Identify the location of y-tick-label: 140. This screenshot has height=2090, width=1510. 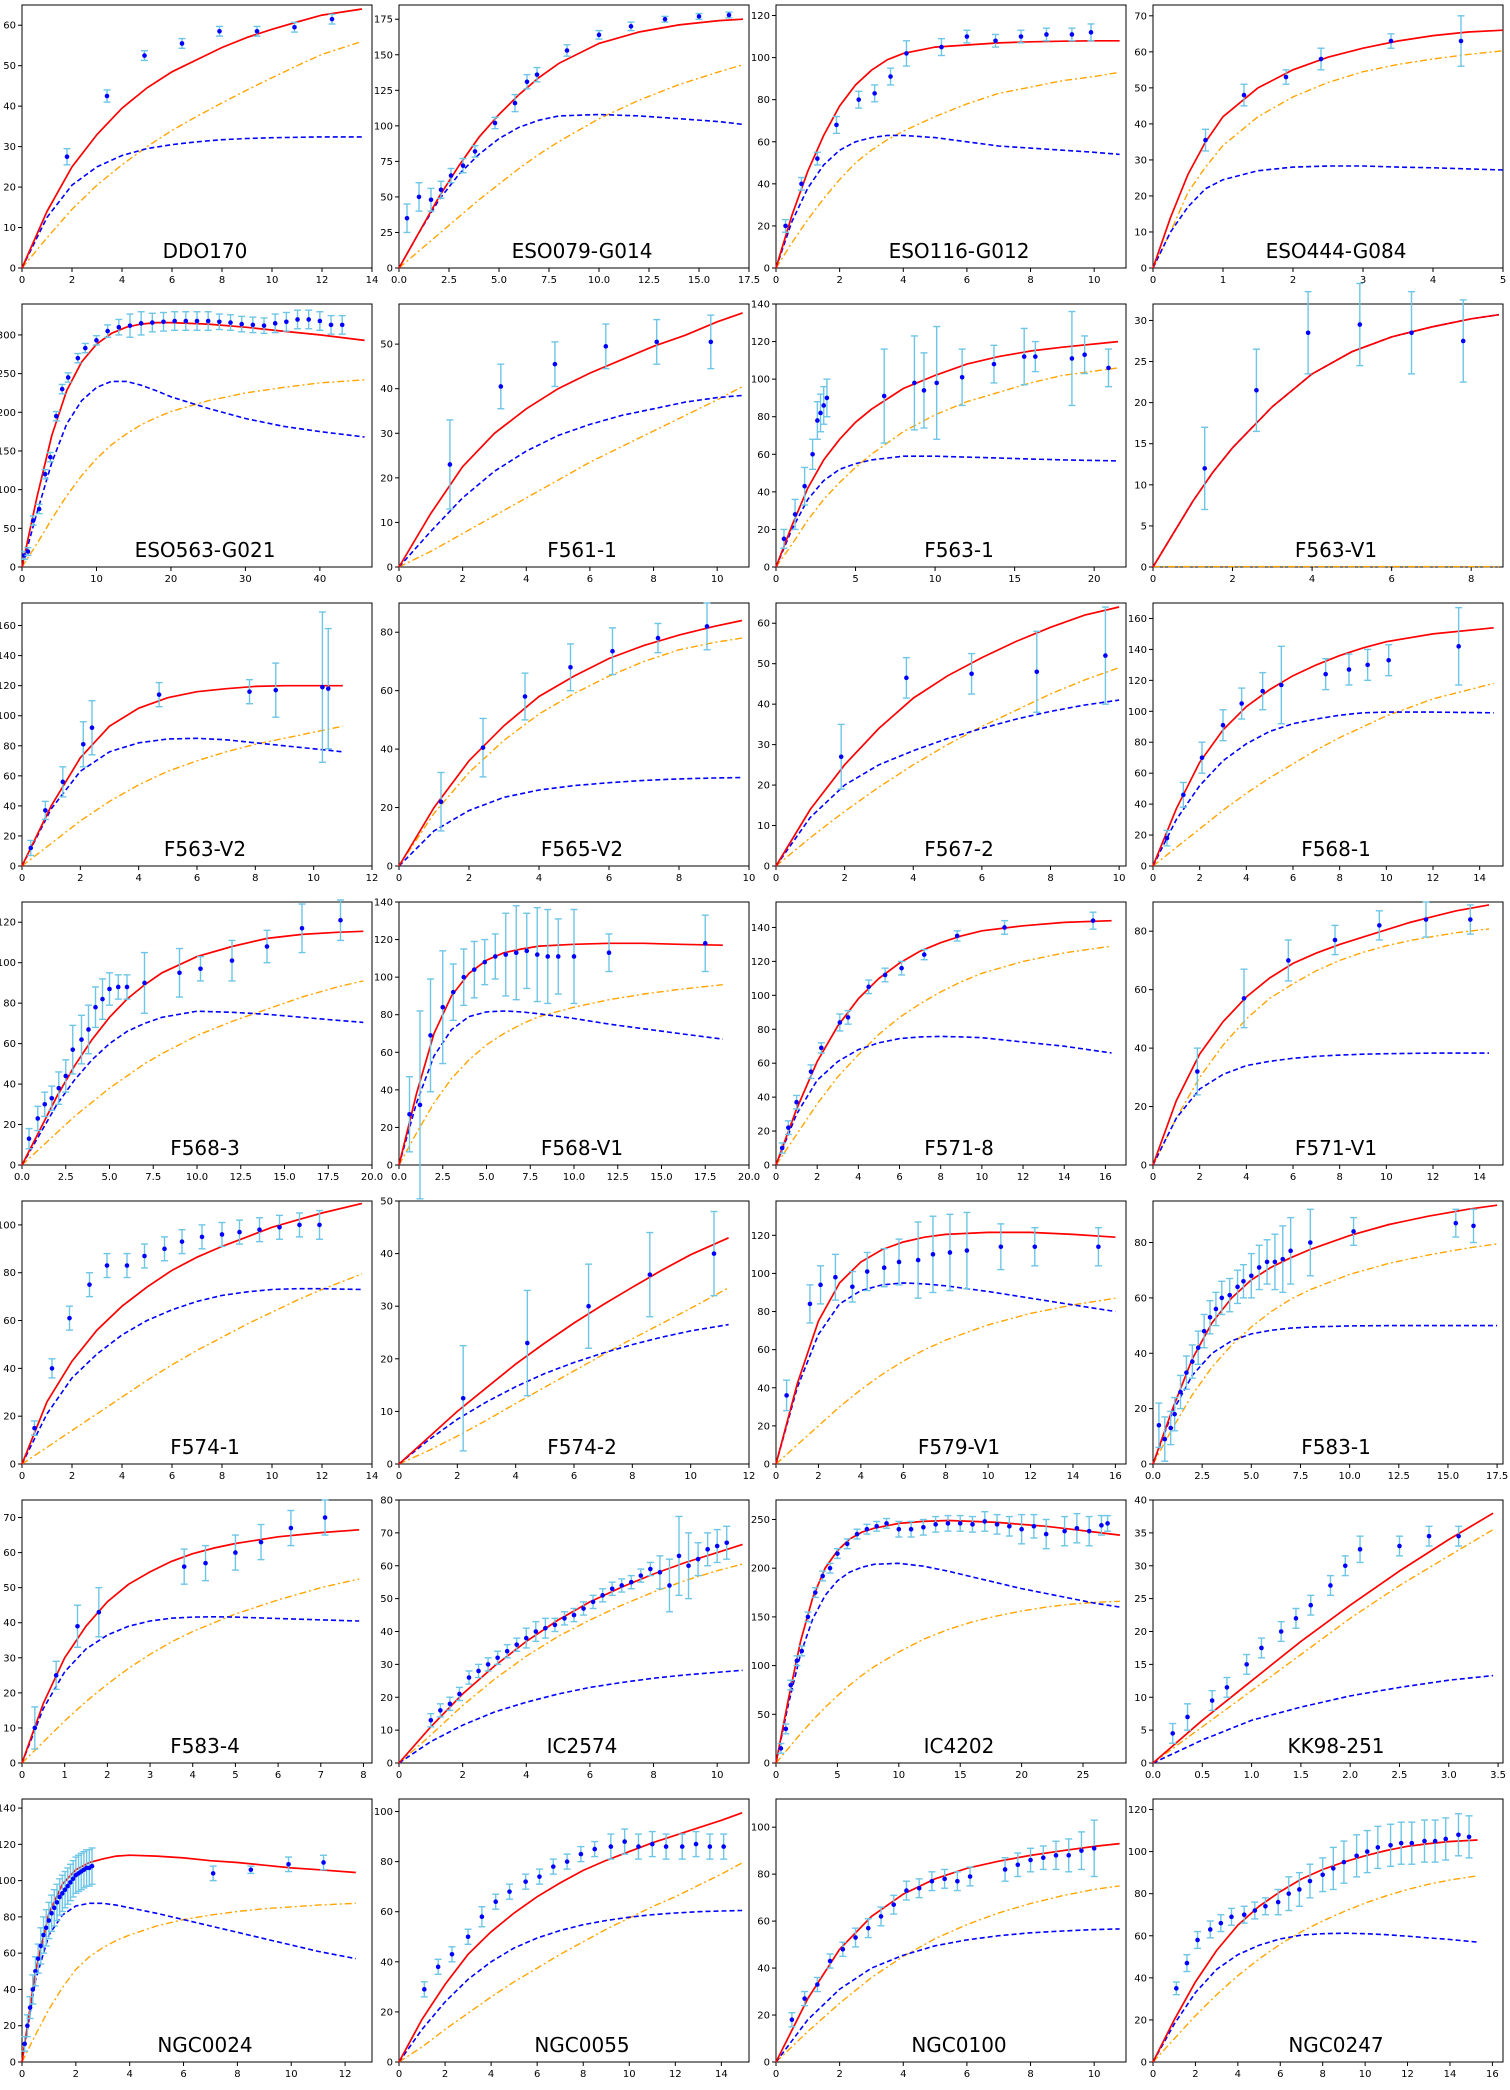
(760, 928).